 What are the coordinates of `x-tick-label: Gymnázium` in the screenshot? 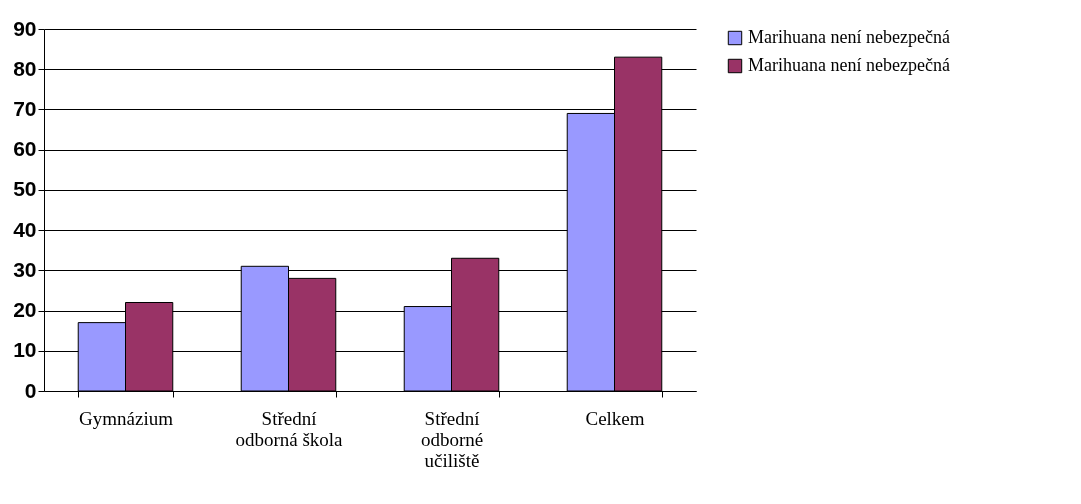 It's located at (126, 418).